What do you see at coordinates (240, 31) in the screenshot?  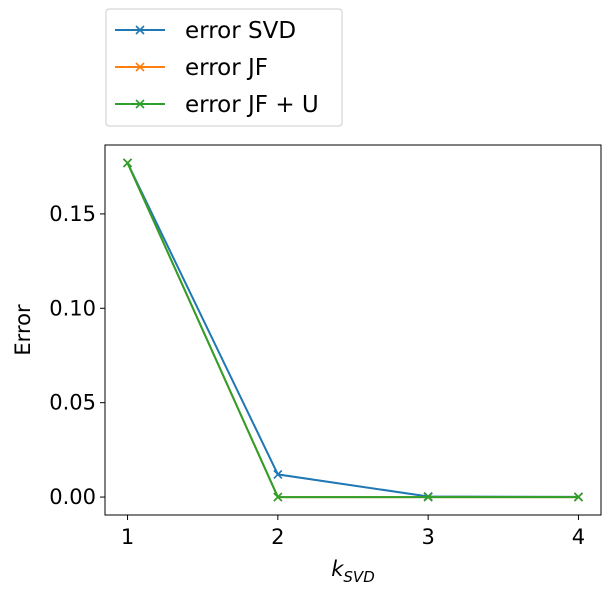 I see `legend-label: error SVD` at bounding box center [240, 31].